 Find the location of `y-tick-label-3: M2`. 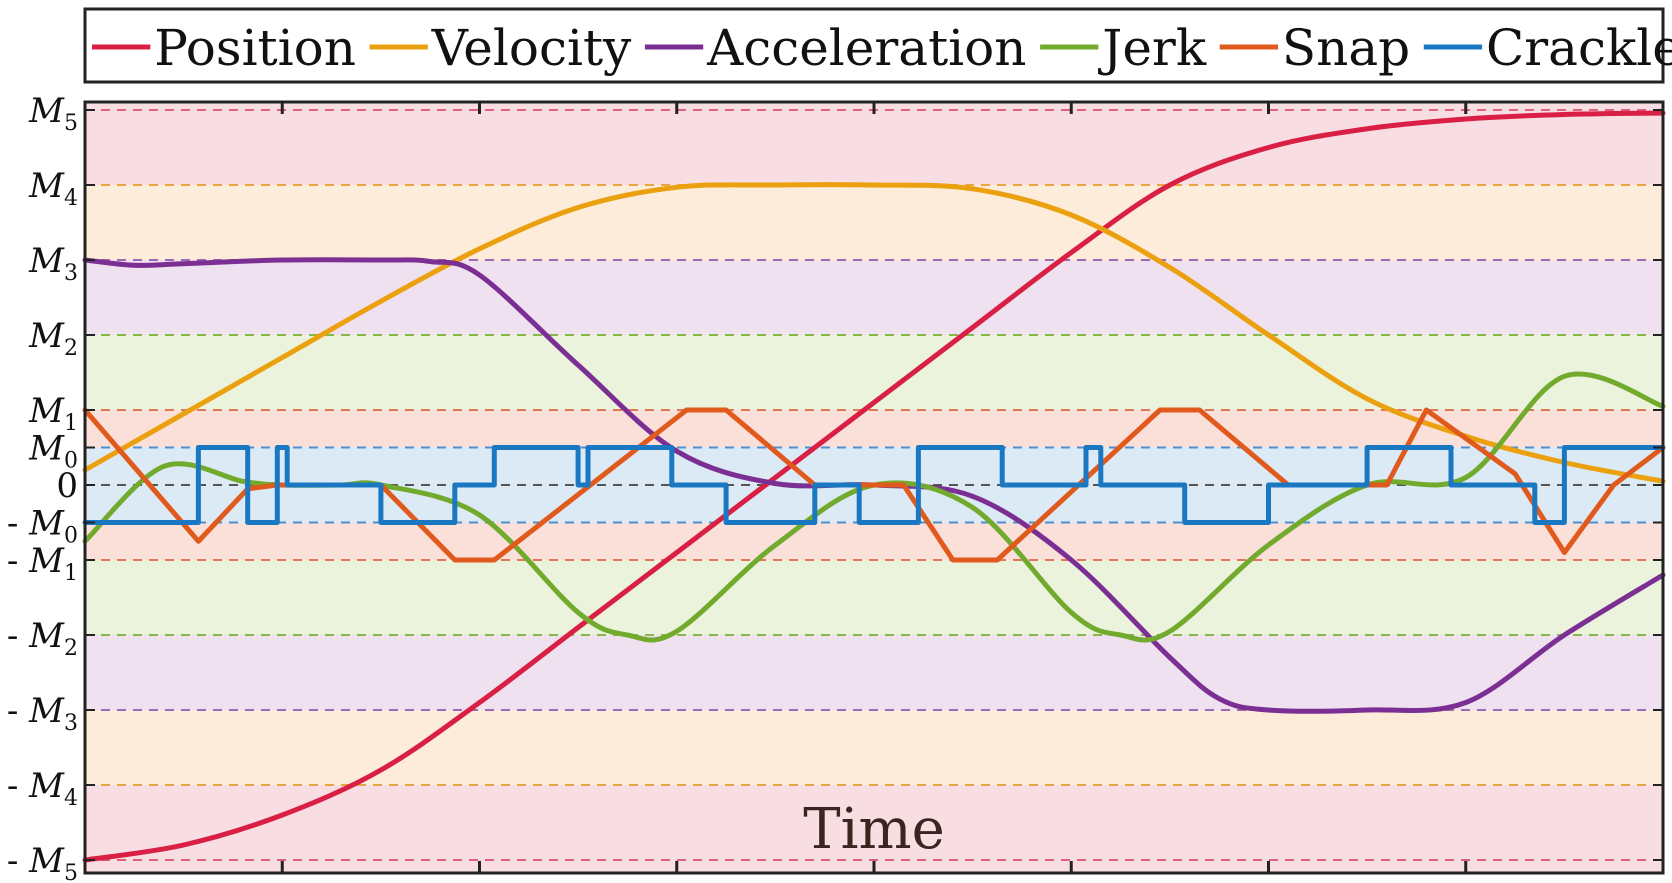

y-tick-label-3: M2 is located at coordinates (53, 338).